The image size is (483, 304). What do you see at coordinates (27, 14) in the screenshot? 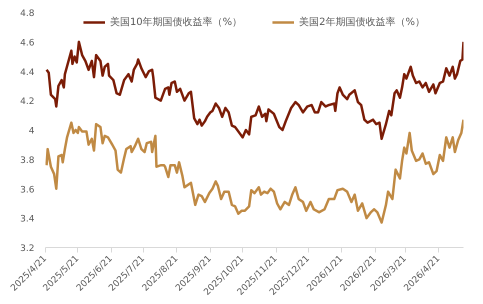
I see `y-tick-label: 4.8` at bounding box center [27, 14].